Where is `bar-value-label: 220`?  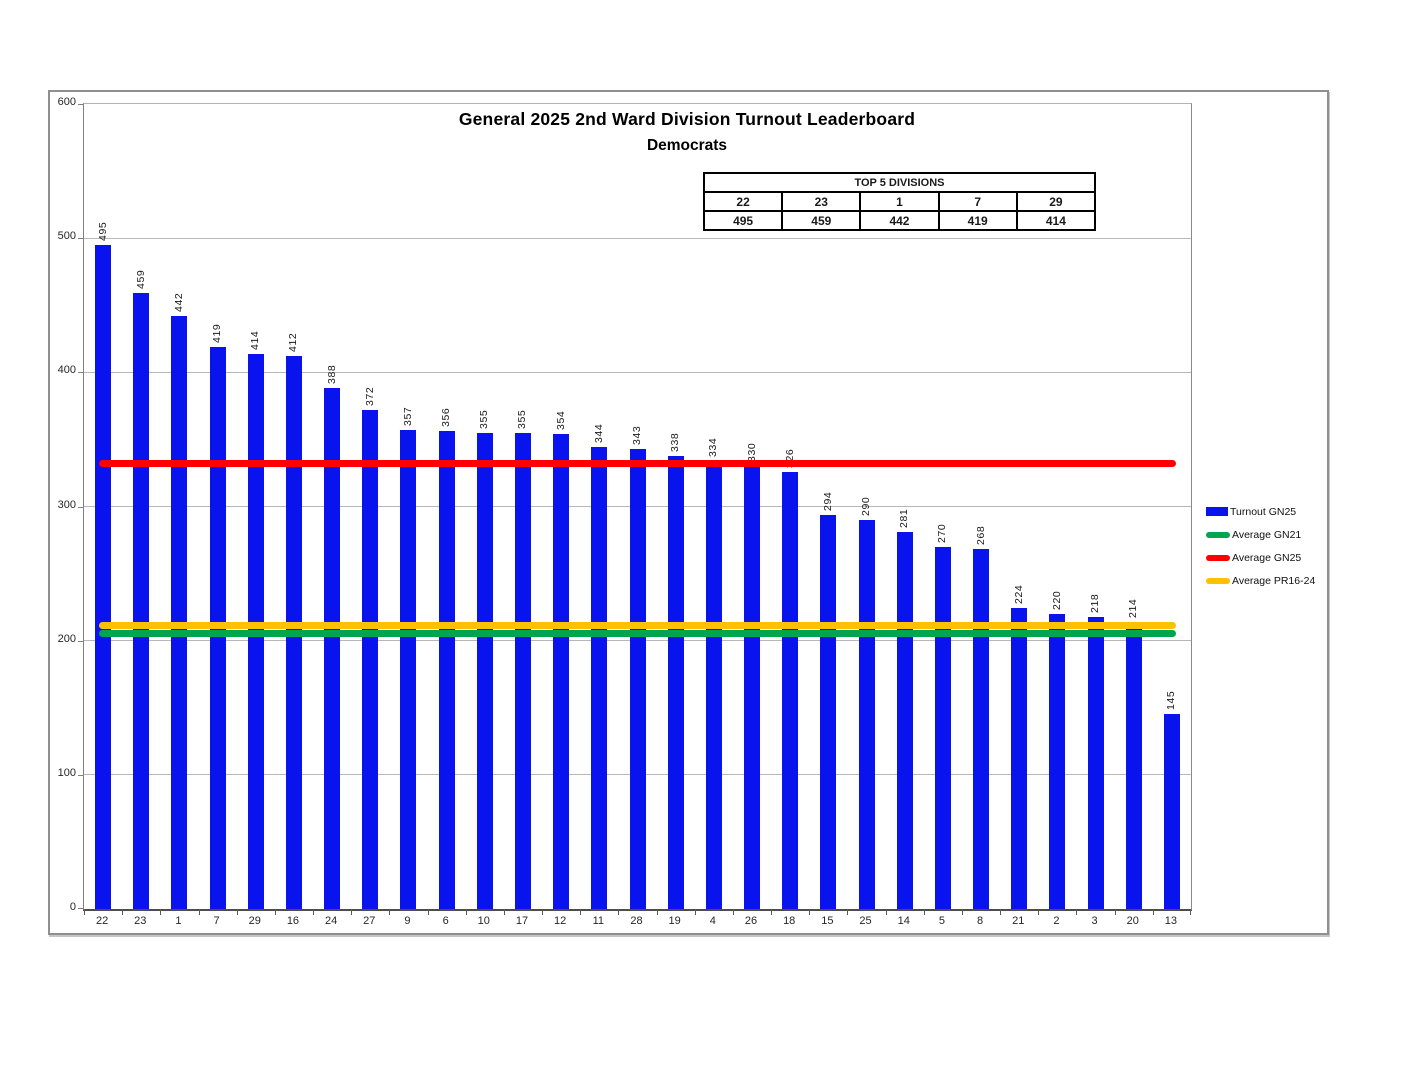
bar-value-label: 220 is located at coordinates (1056, 600).